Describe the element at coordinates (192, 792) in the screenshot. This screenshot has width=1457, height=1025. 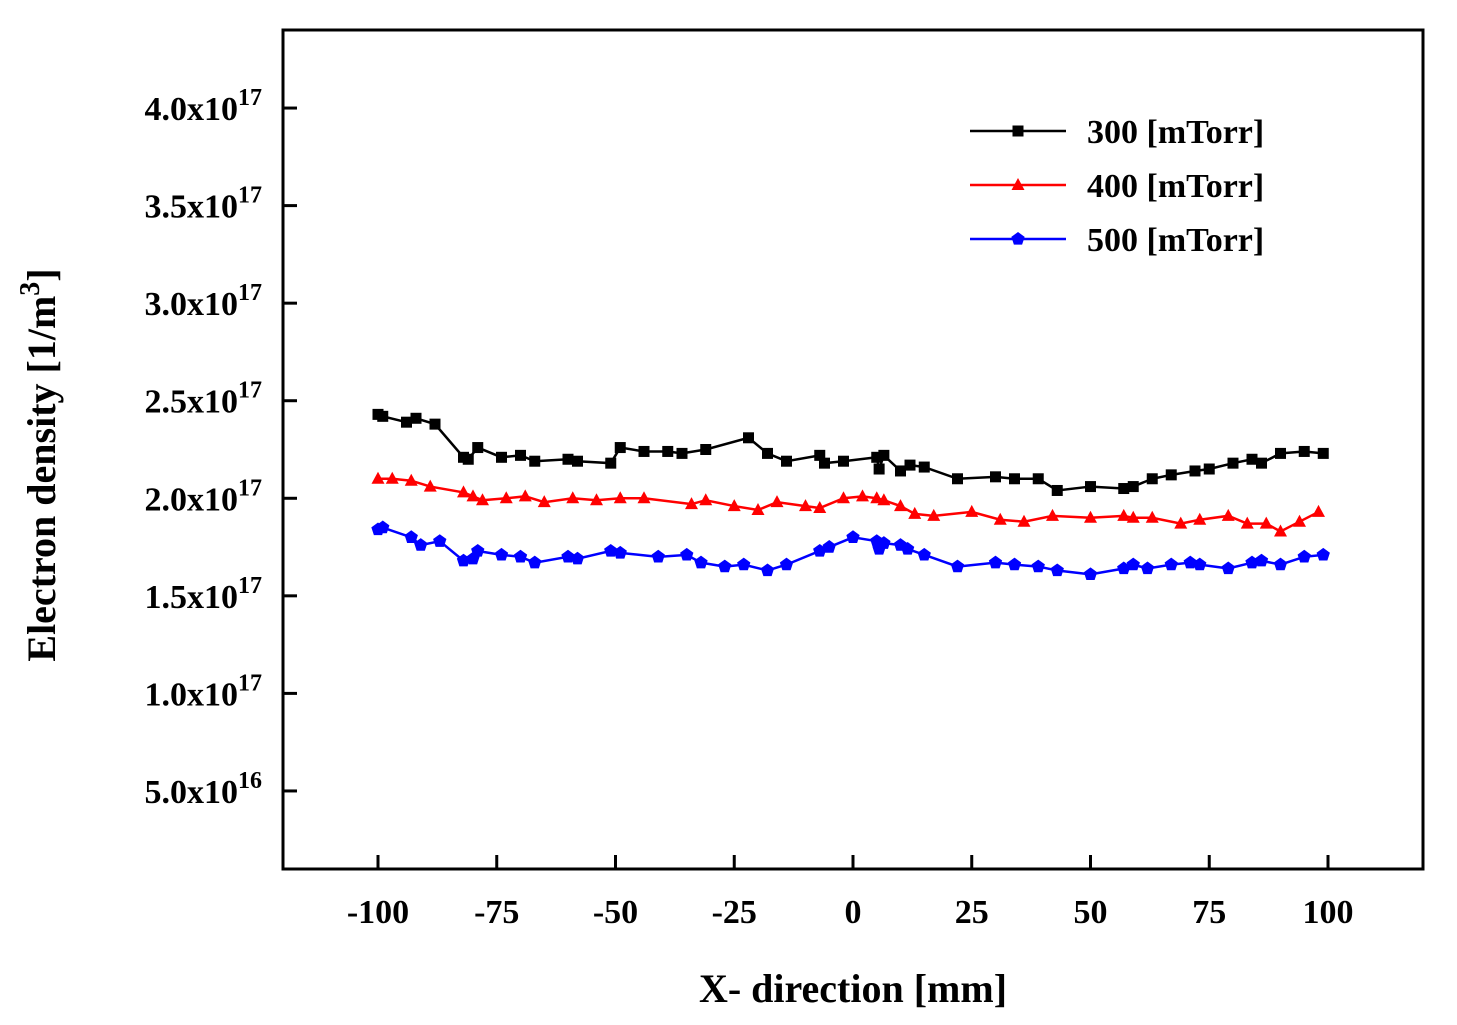
I see `y-tick-mantissa: 5.0x10` at that location.